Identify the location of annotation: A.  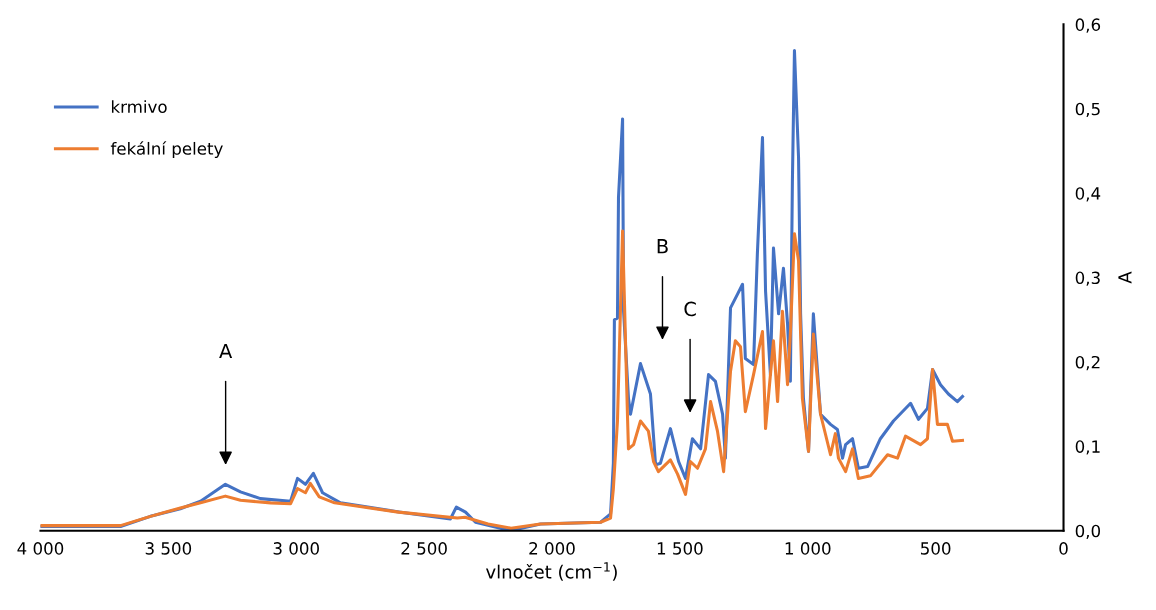
(226, 351).